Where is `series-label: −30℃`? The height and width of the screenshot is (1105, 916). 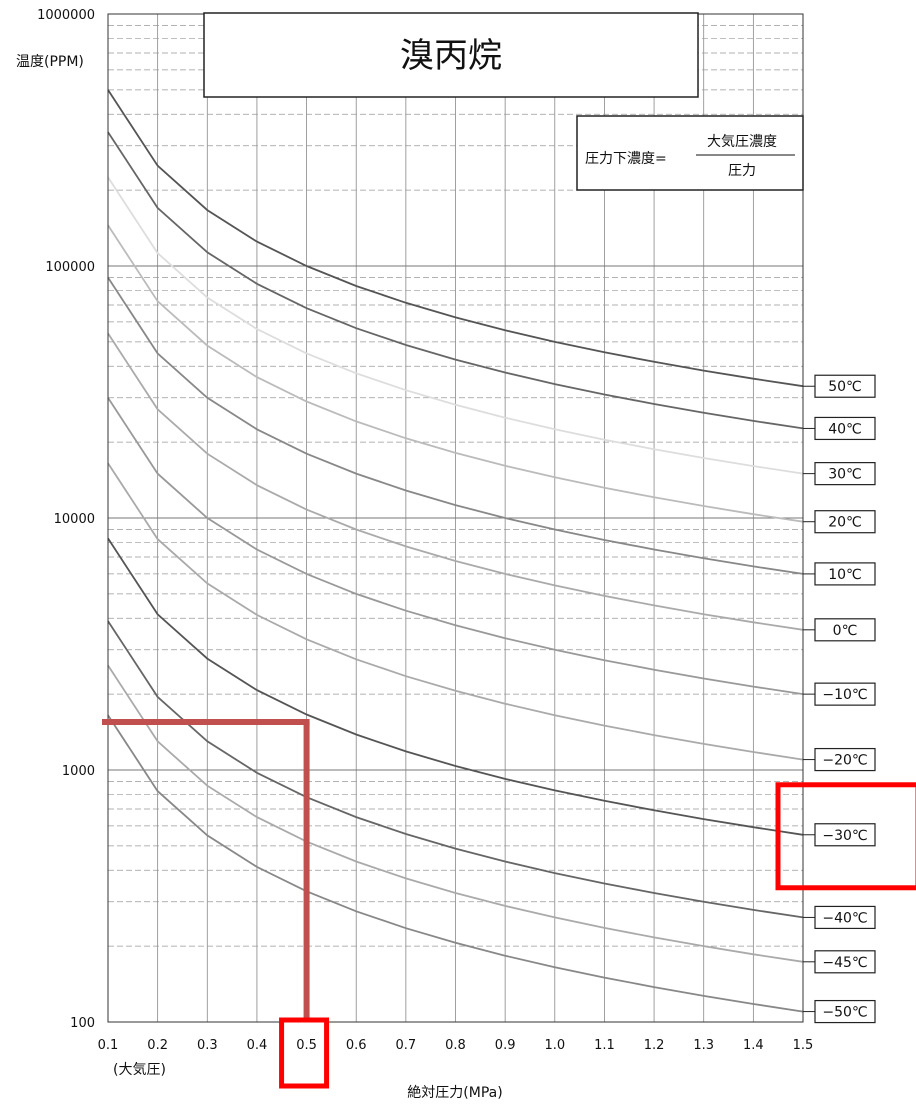
series-label: −30℃ is located at coordinates (844, 836).